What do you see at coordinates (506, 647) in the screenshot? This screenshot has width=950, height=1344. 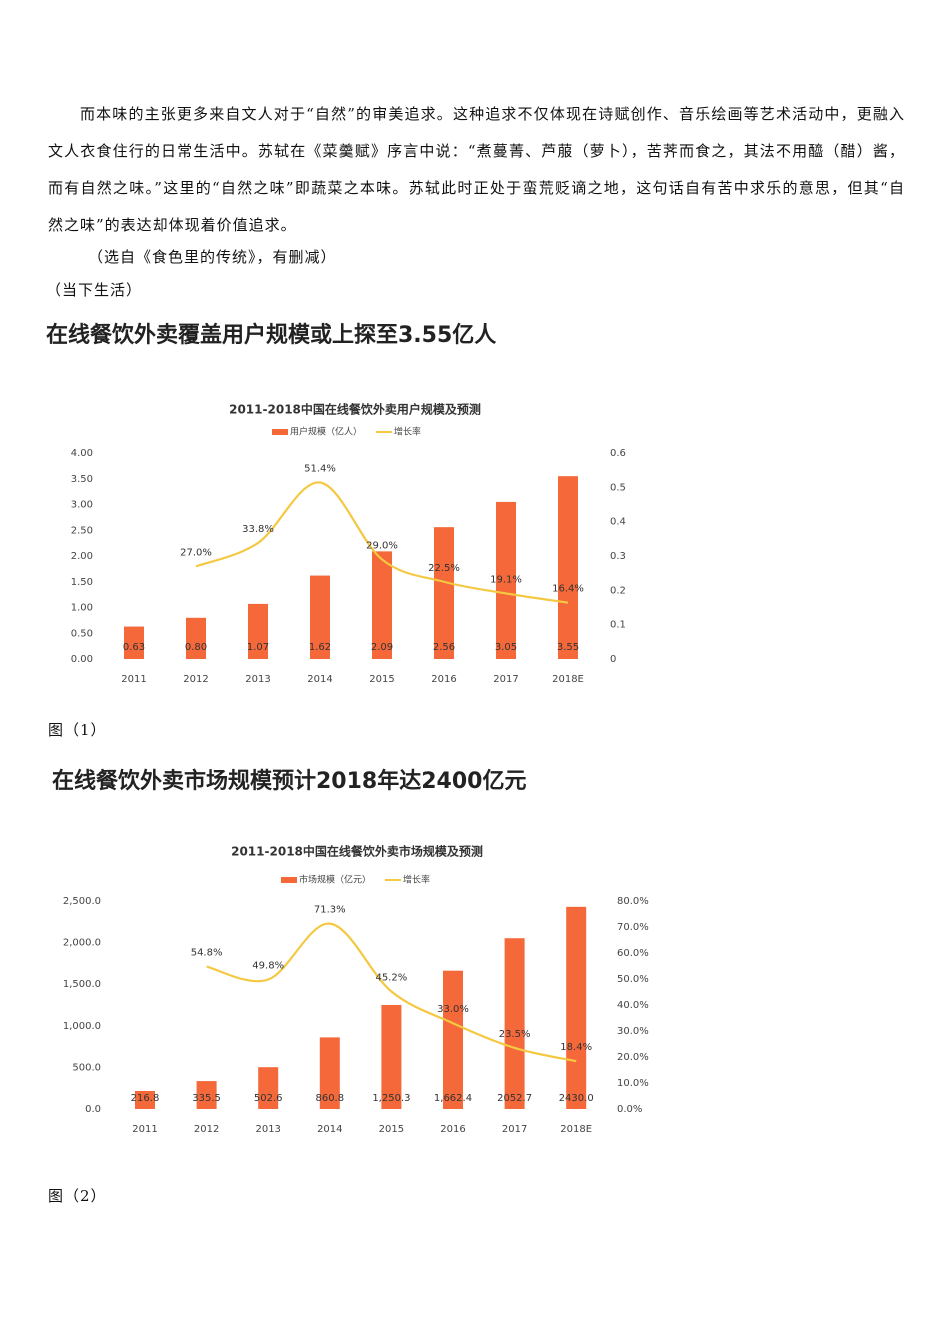 I see `value-label: 3.05` at bounding box center [506, 647].